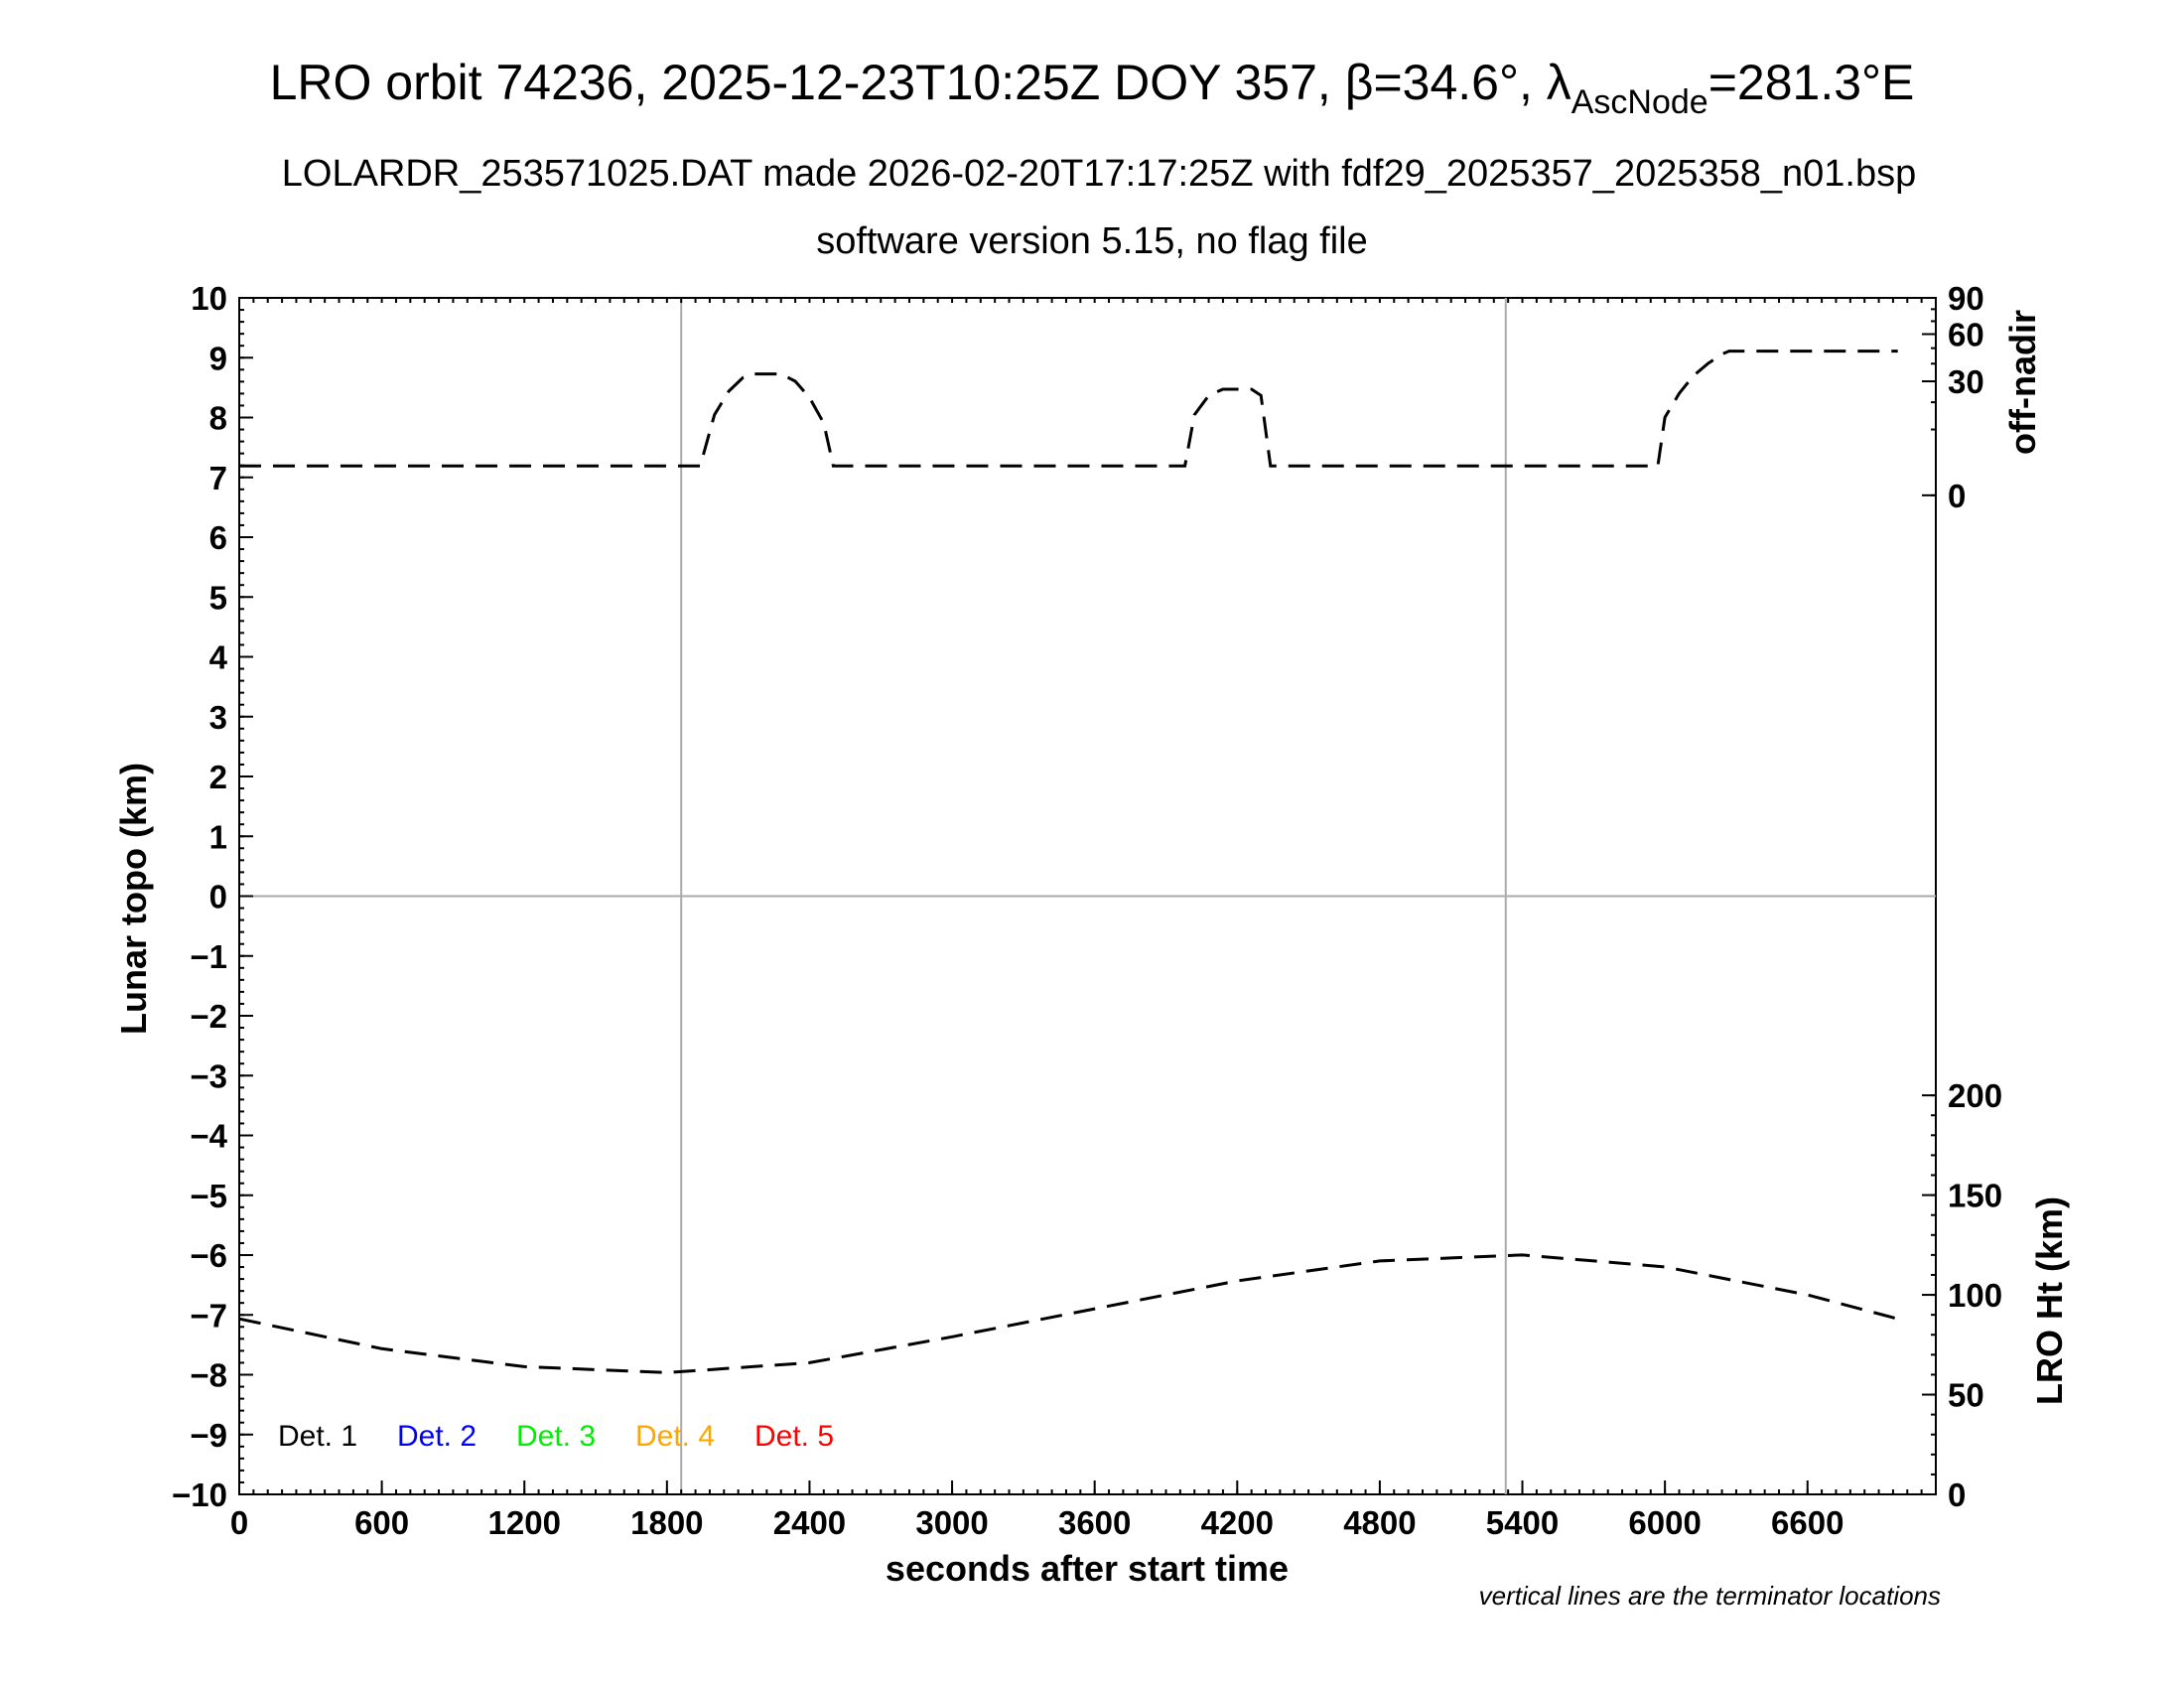 The image size is (2184, 1688). I want to click on off-nadir-tick-label: 90, so click(1966, 298).